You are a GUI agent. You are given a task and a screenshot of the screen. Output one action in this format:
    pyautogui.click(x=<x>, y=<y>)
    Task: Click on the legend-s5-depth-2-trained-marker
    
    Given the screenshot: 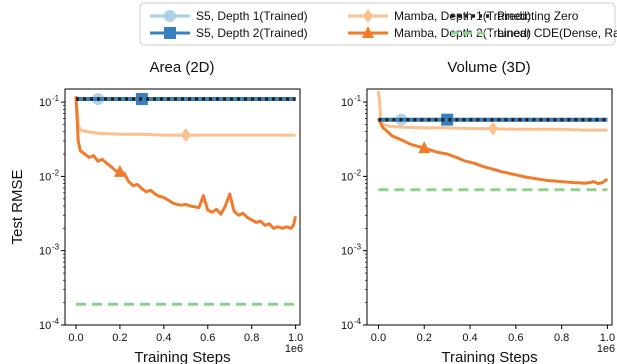 What is the action you would take?
    pyautogui.click(x=170, y=33)
    